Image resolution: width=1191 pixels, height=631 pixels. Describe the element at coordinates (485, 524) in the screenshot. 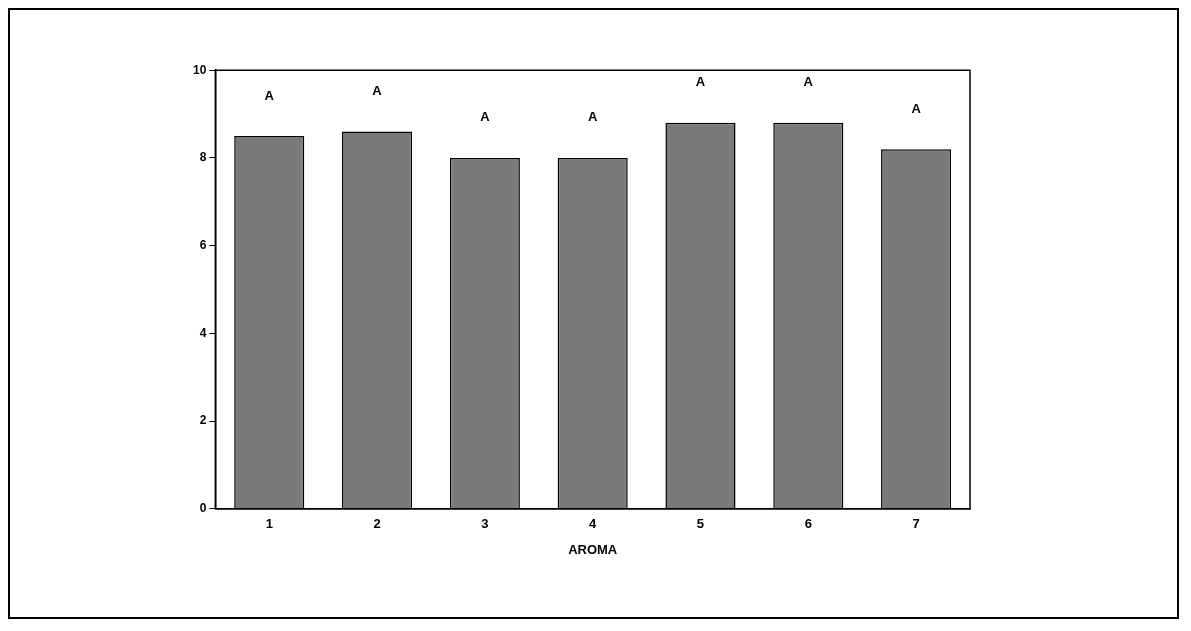

I see `x-tick-label: 3` at that location.